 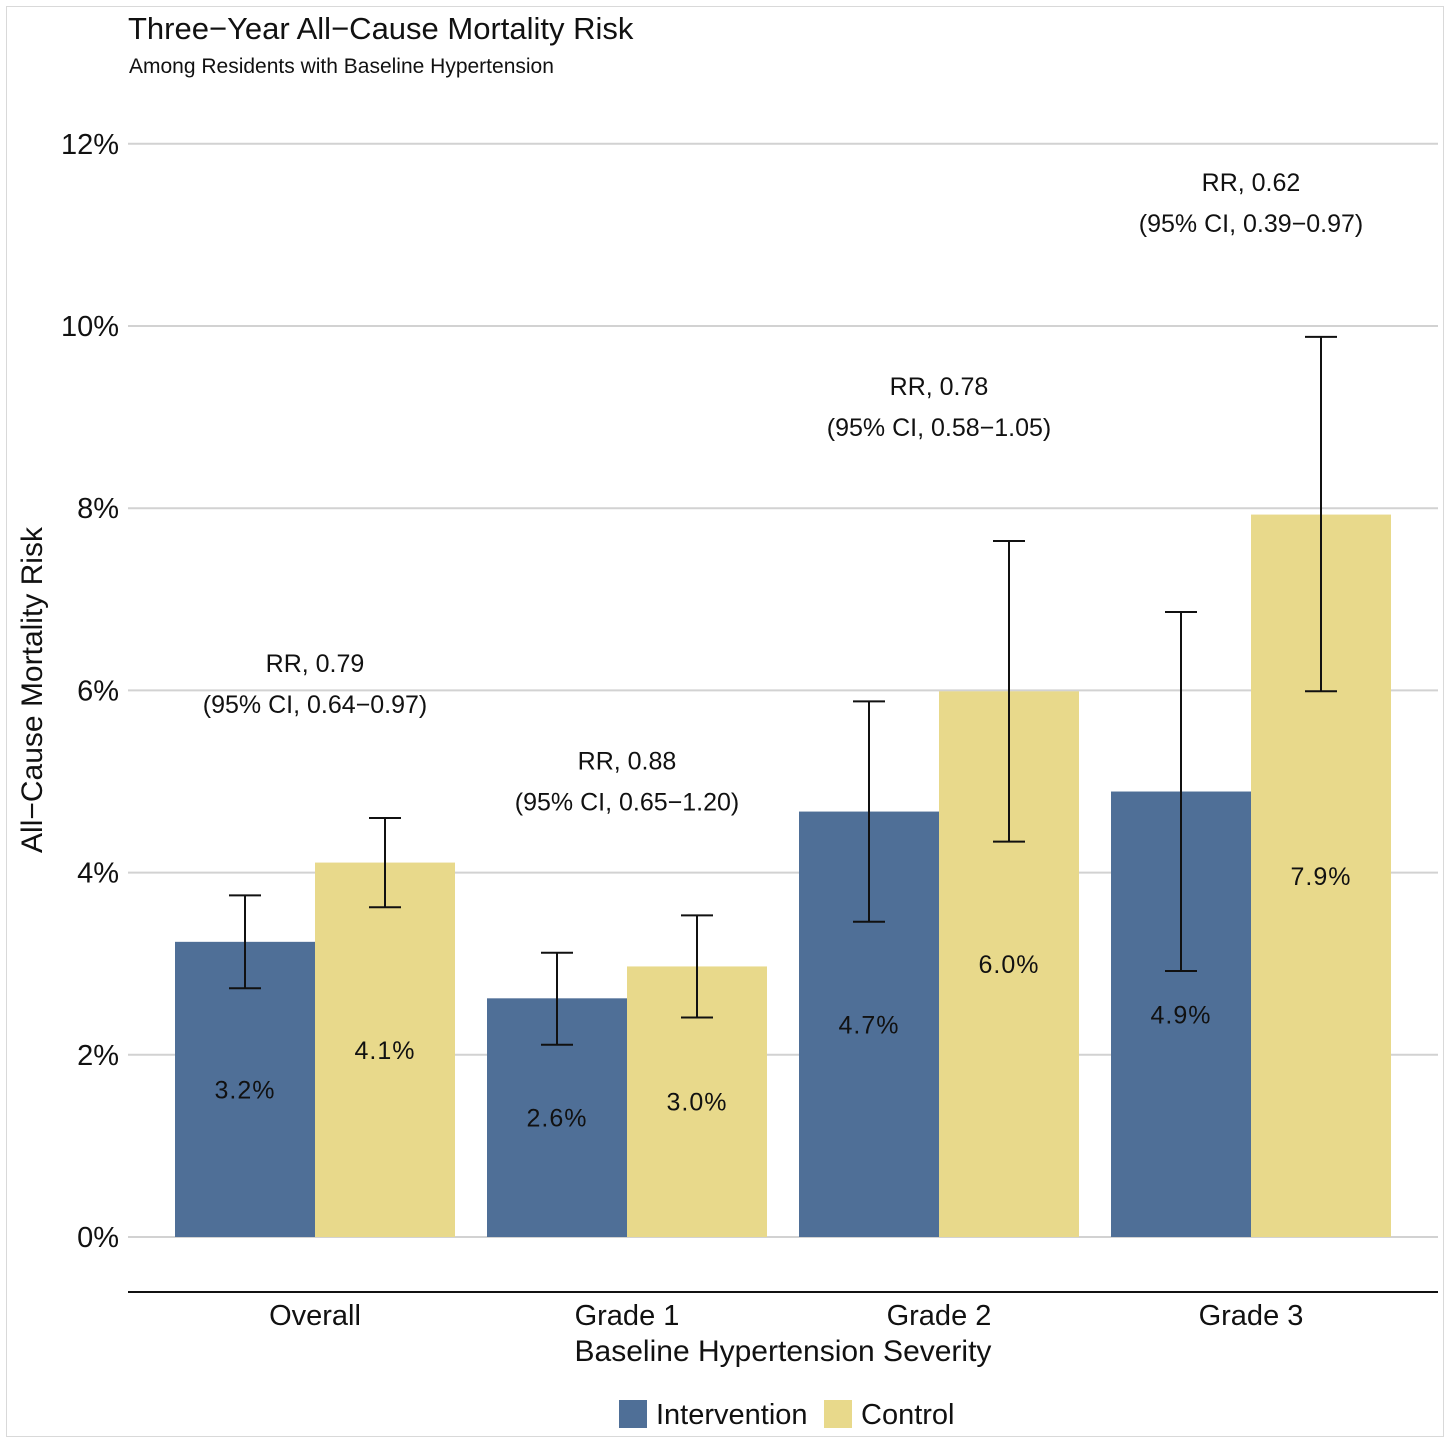 I want to click on y-tick-label: 8%, so click(x=98, y=509).